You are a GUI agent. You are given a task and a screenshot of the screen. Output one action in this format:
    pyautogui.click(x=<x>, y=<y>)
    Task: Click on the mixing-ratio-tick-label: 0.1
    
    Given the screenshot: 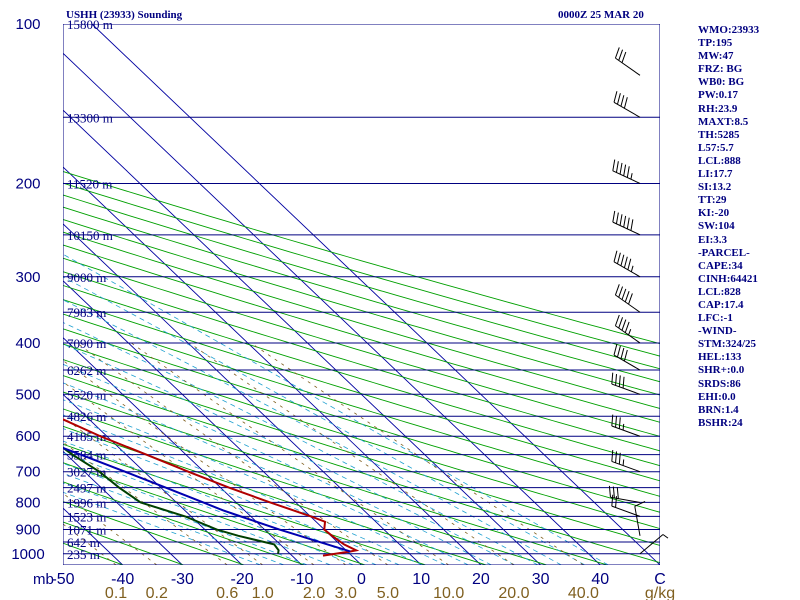 What is the action you would take?
    pyautogui.click(x=116, y=592)
    